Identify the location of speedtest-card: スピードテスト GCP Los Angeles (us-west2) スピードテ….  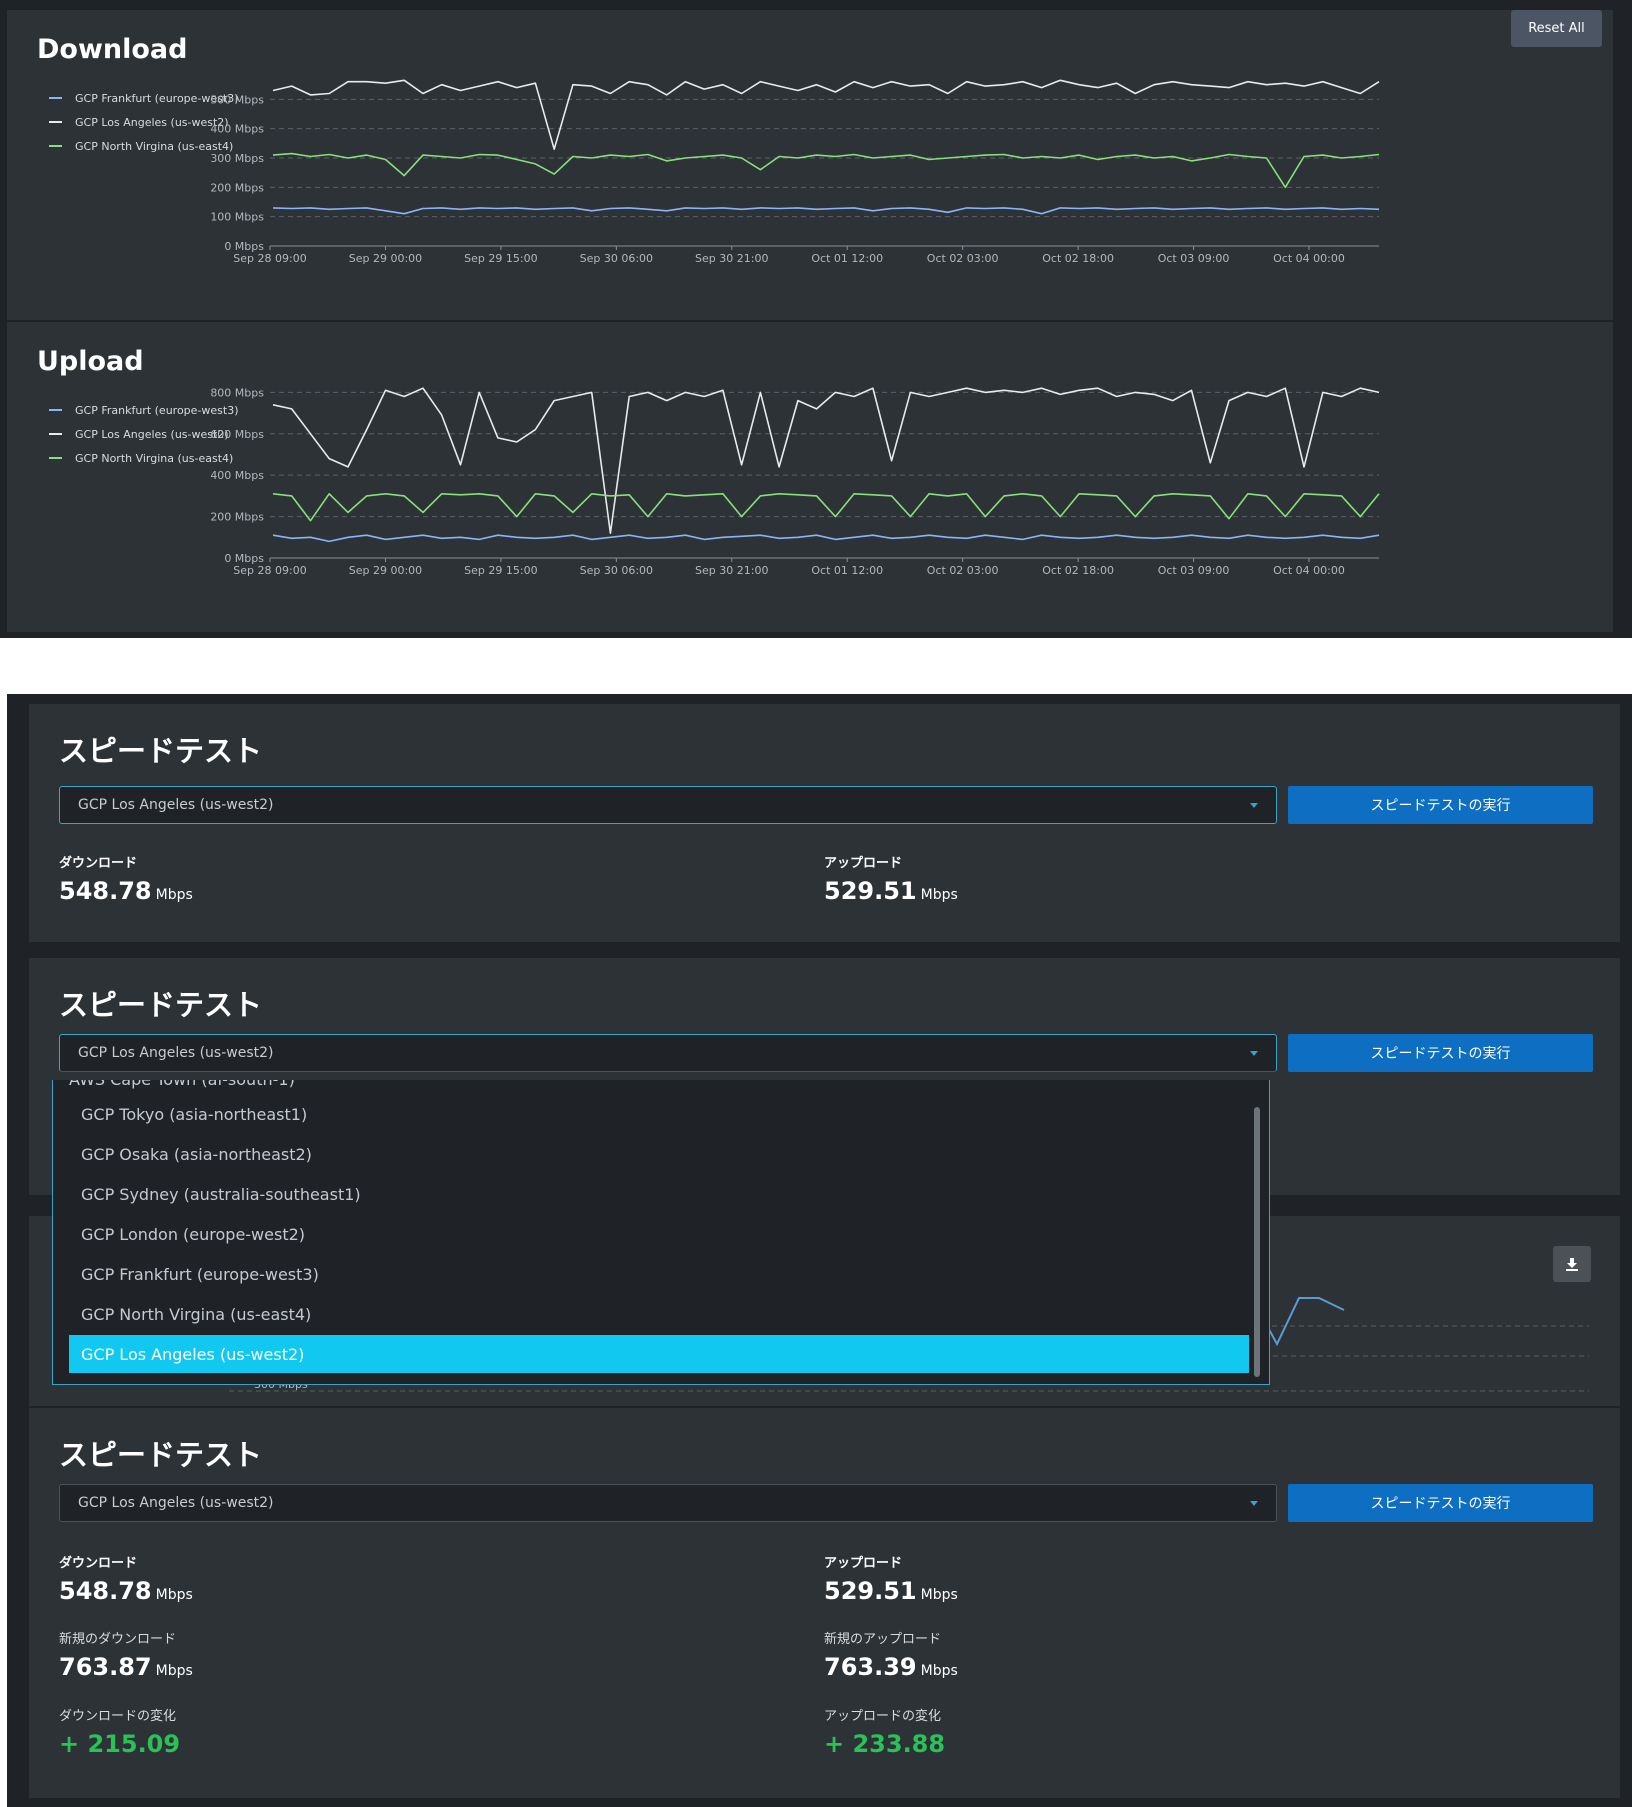
(824, 823).